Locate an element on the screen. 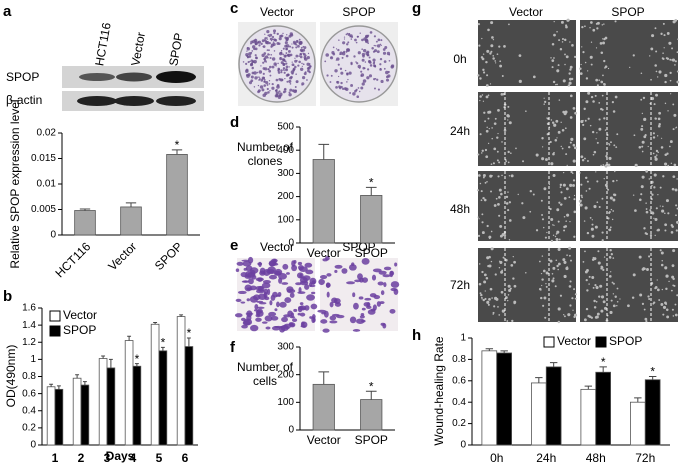  row-label: 72h is located at coordinates (460, 285).